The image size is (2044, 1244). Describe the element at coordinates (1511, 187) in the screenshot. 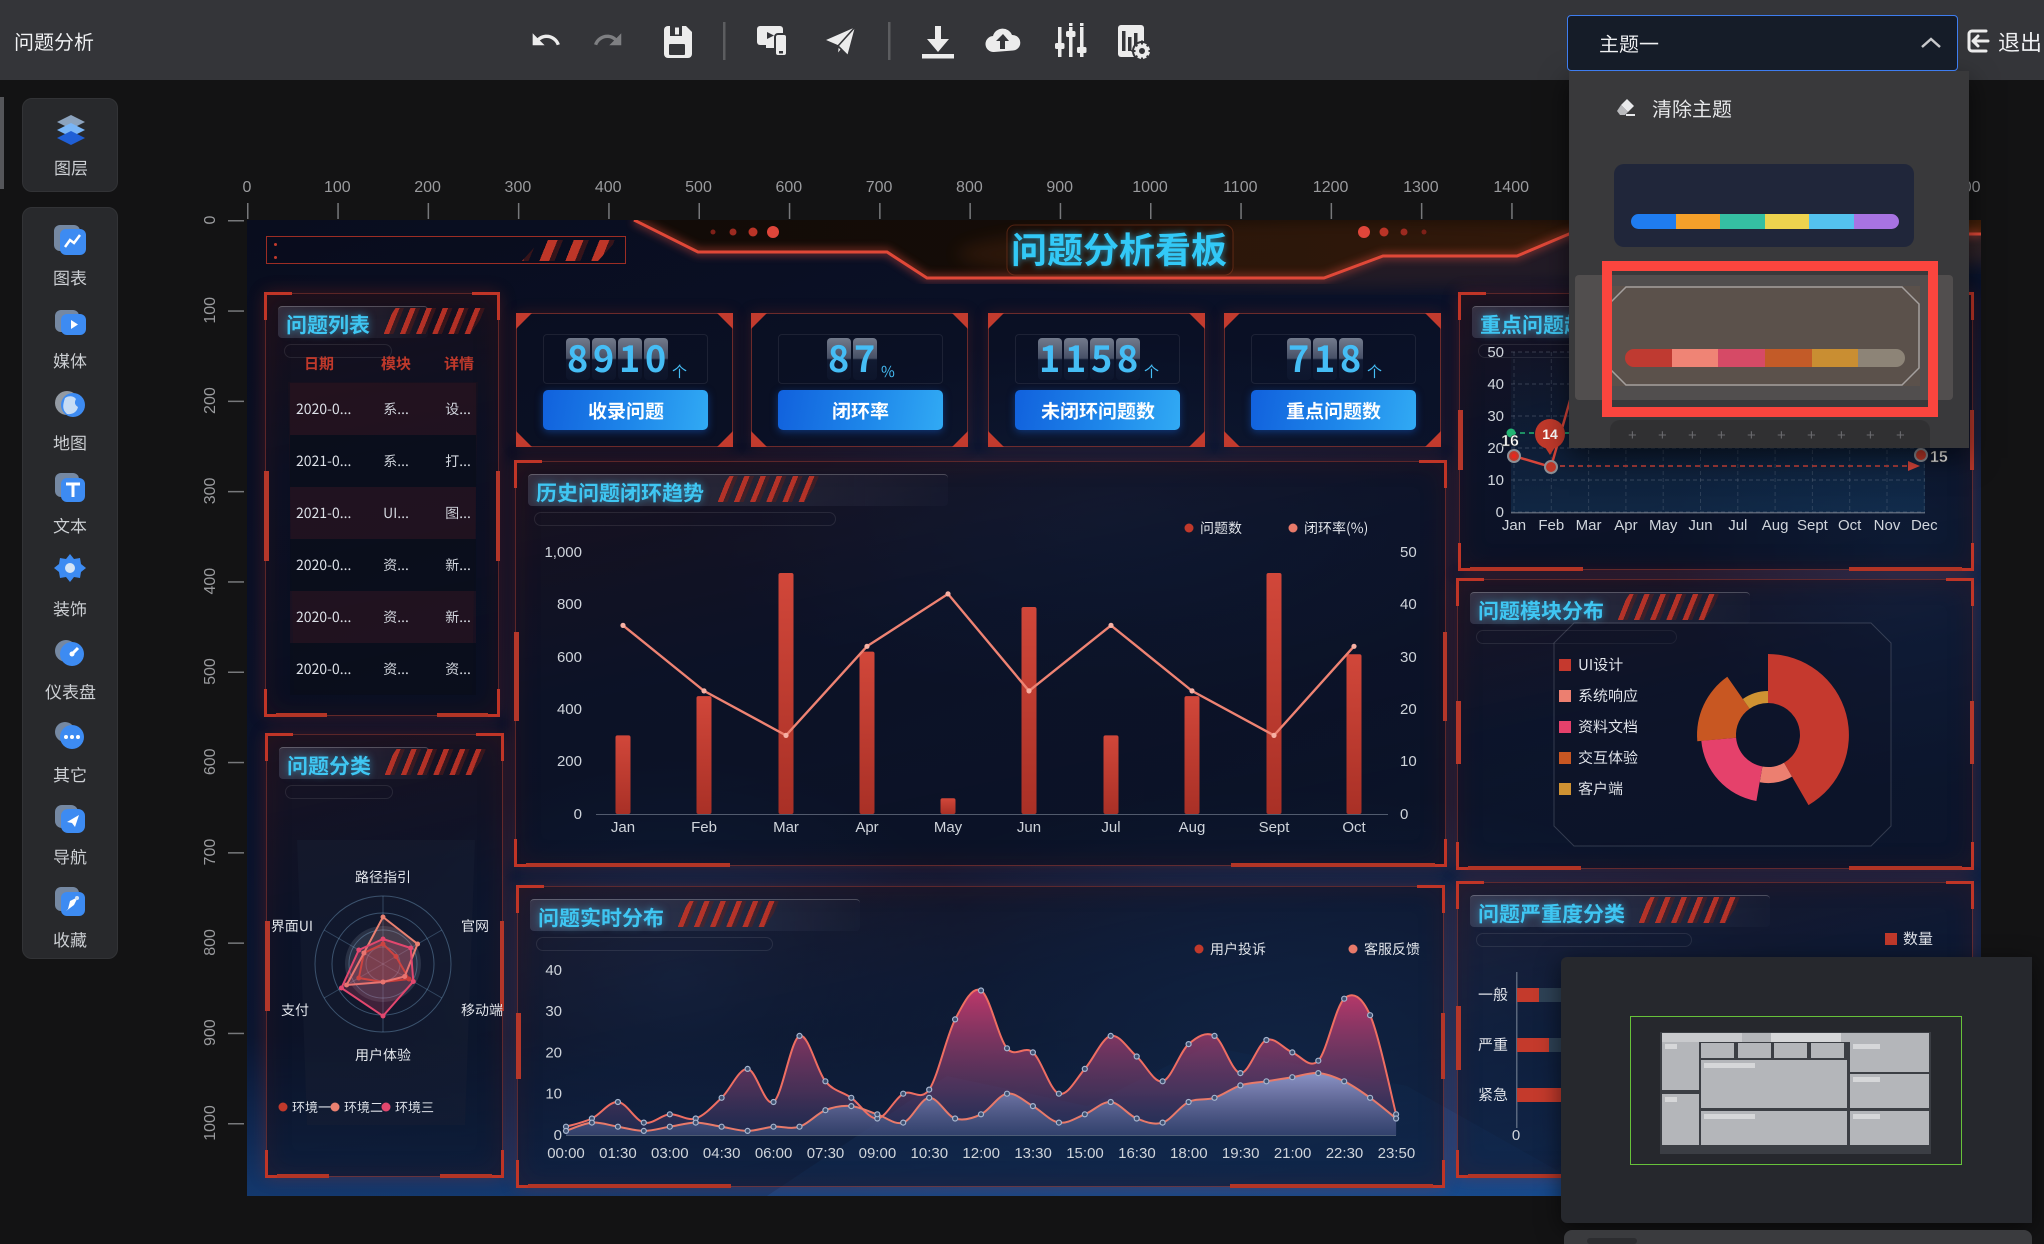

I see `svg-text: 1400` at that location.